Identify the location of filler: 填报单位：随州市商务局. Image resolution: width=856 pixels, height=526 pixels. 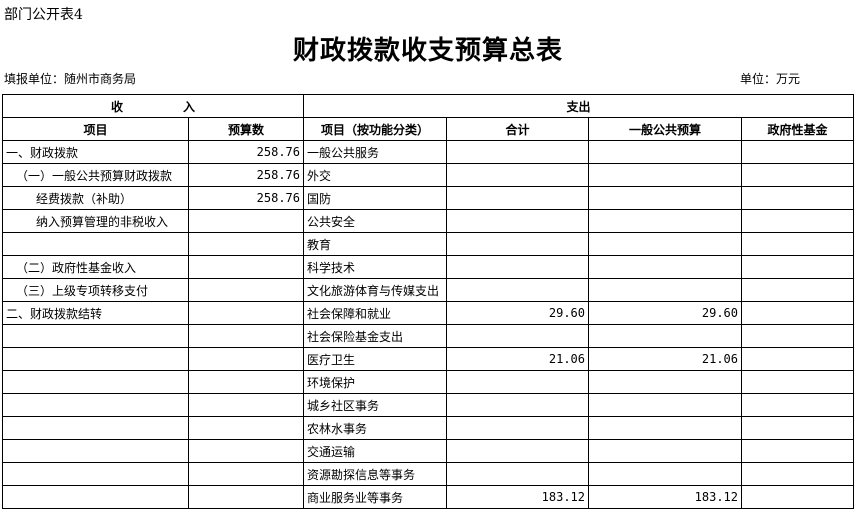
(70, 79).